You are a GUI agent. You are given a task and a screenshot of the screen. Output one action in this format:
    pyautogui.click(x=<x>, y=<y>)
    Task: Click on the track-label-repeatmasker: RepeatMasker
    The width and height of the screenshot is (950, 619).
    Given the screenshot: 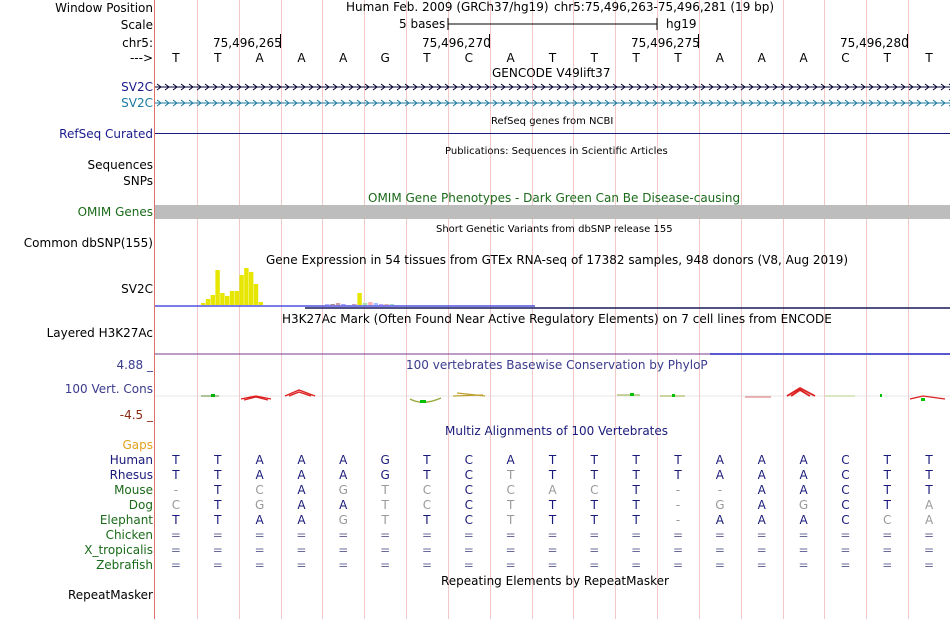 What is the action you would take?
    pyautogui.click(x=110, y=595)
    